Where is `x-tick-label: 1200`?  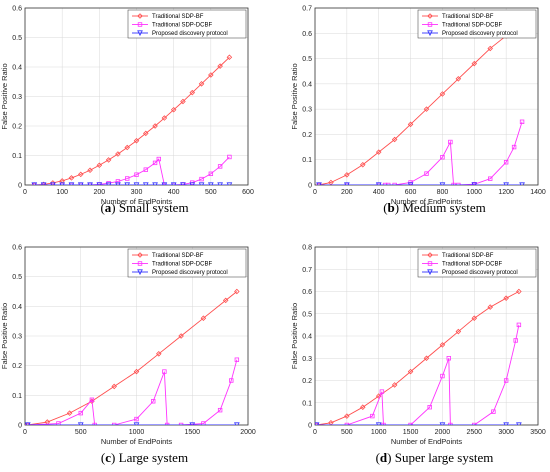 x-tick-label: 1200 is located at coordinates (506, 192).